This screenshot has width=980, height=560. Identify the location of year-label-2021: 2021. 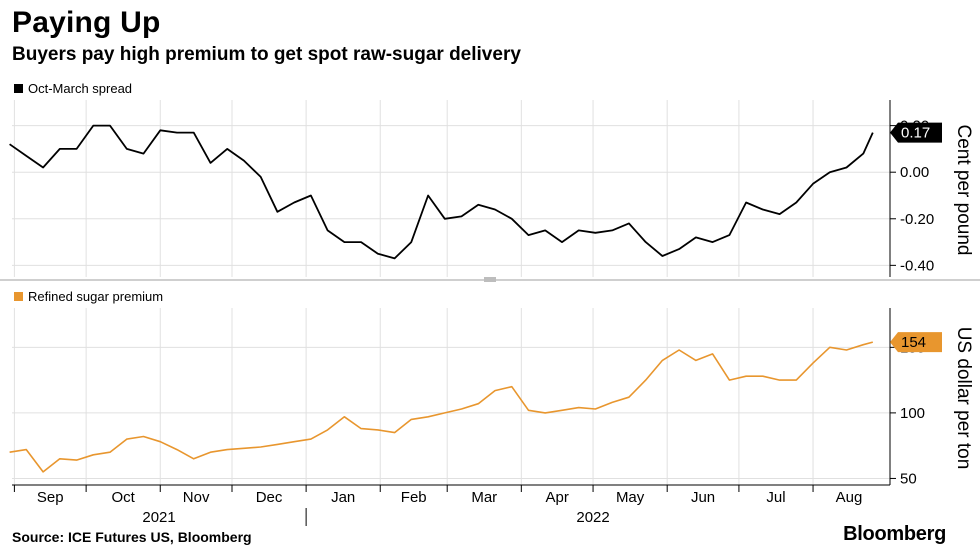
(158, 517).